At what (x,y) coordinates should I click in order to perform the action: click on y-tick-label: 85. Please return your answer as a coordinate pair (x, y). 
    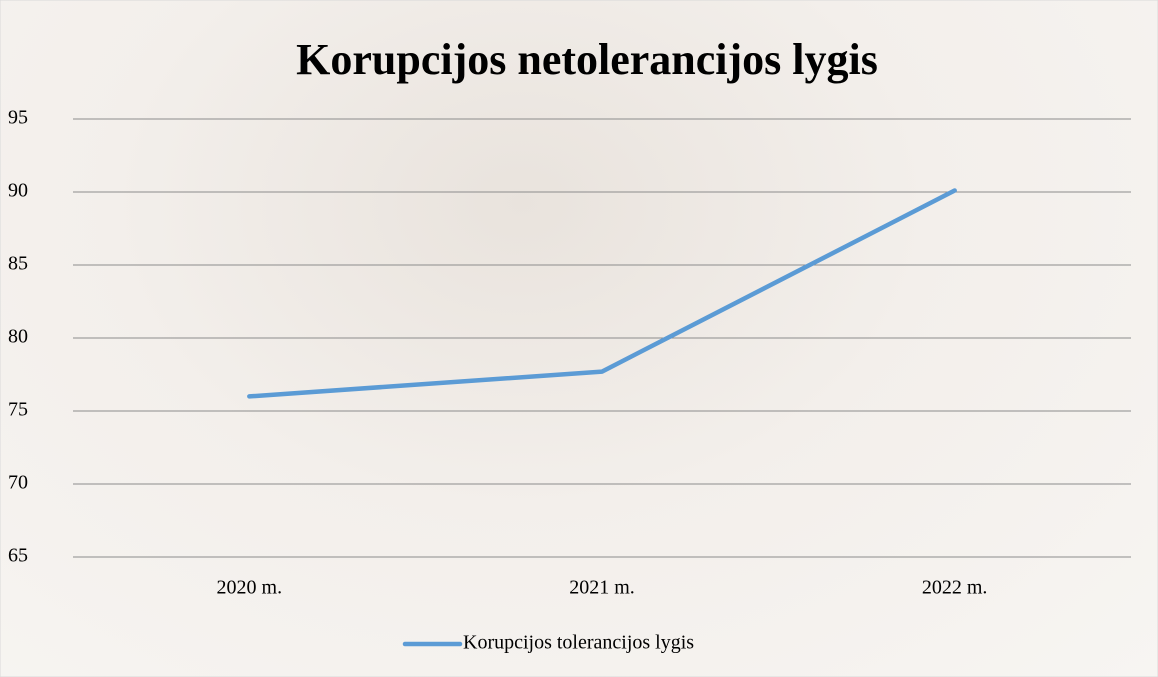
    Looking at the image, I should click on (18, 264).